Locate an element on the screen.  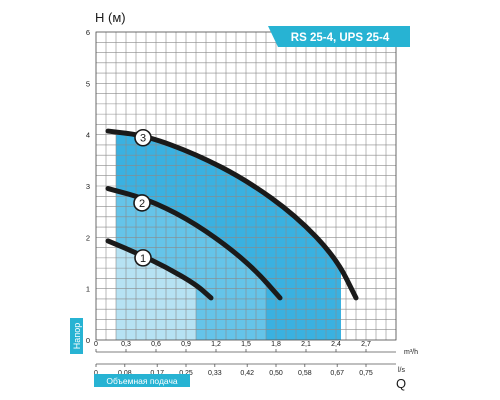
x-tick-label-m3h: 0,9 is located at coordinates (186, 344).